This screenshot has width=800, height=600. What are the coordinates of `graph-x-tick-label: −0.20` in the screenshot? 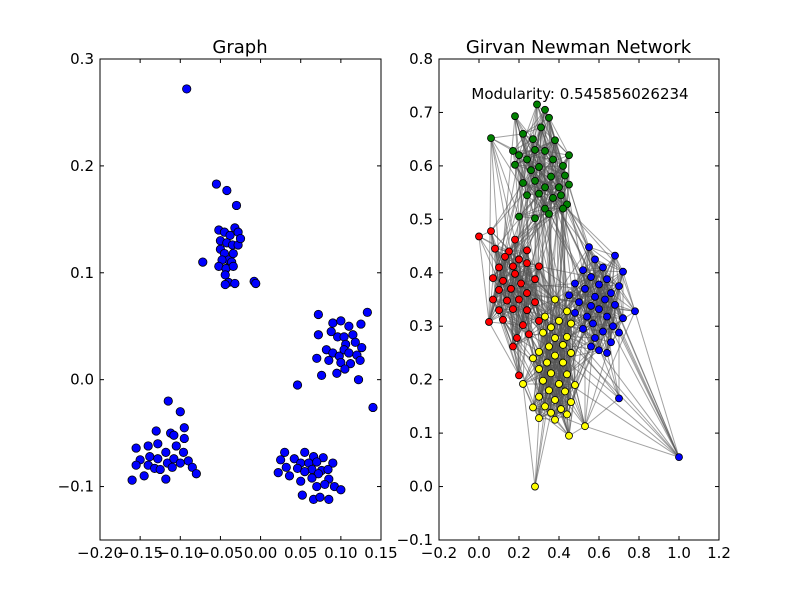 It's located at (100, 553).